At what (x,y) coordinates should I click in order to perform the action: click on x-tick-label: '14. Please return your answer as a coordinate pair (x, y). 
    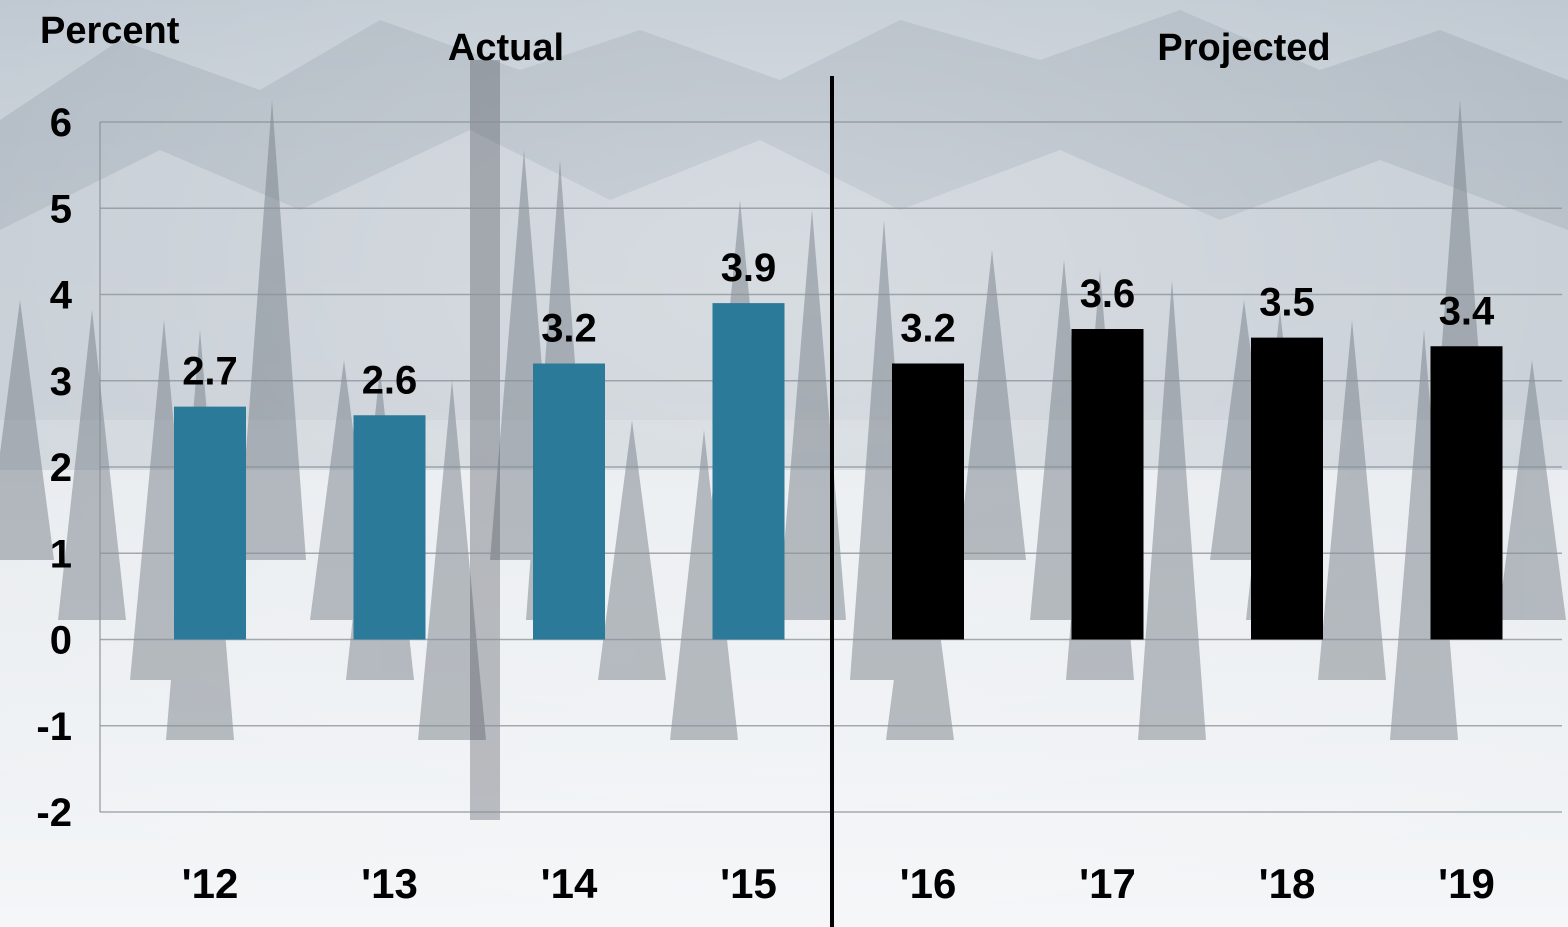
    Looking at the image, I should click on (569, 883).